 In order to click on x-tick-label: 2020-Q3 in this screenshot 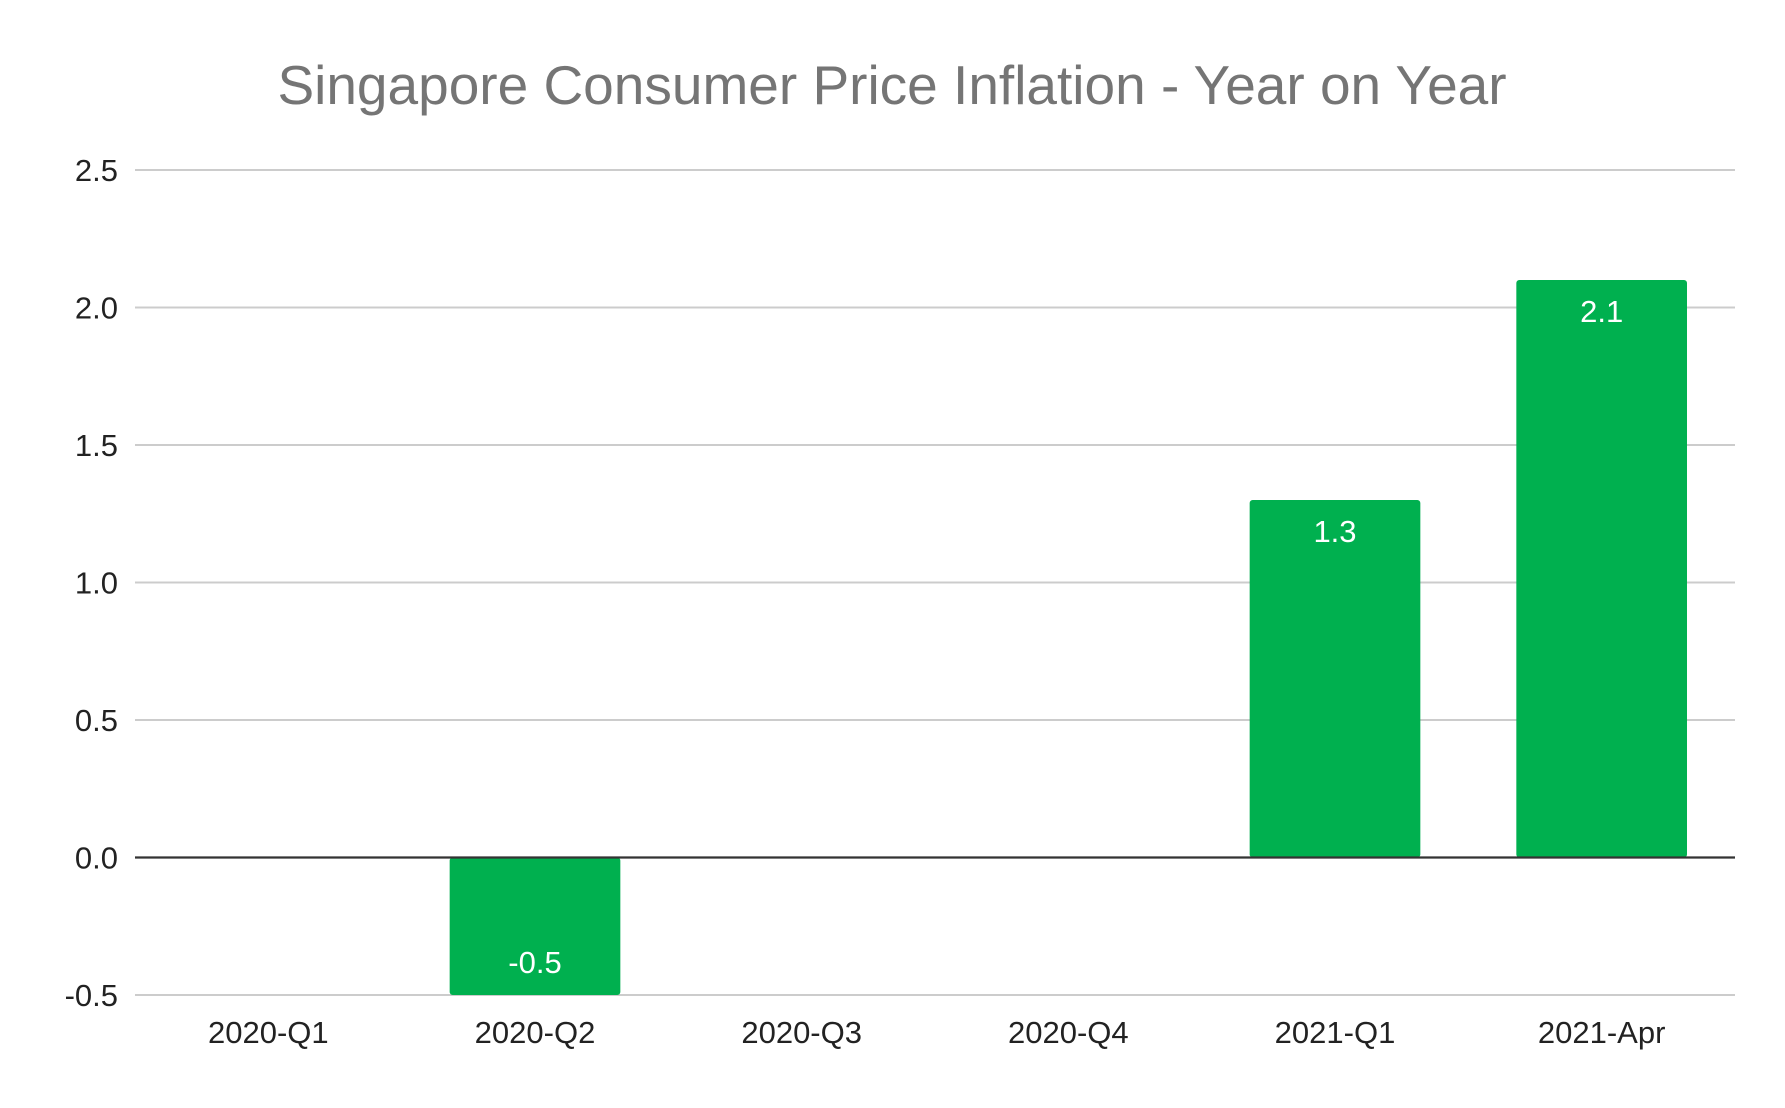, I will do `click(801, 1032)`.